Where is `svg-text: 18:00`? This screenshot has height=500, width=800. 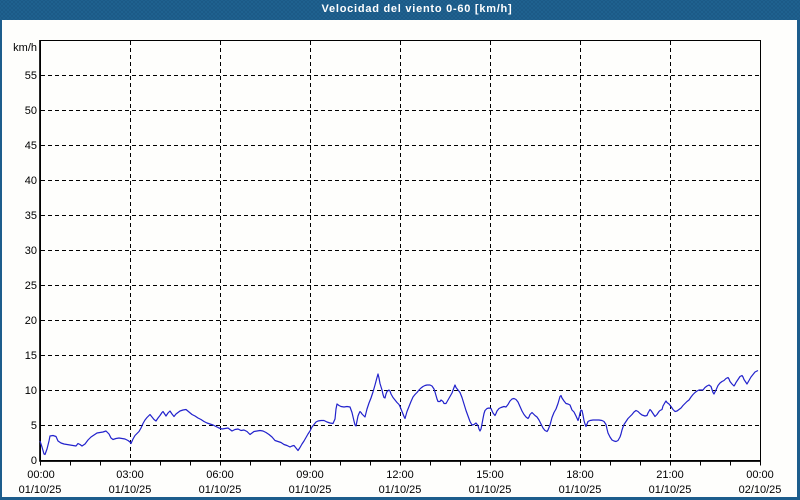
svg-text: 18:00 is located at coordinates (580, 475).